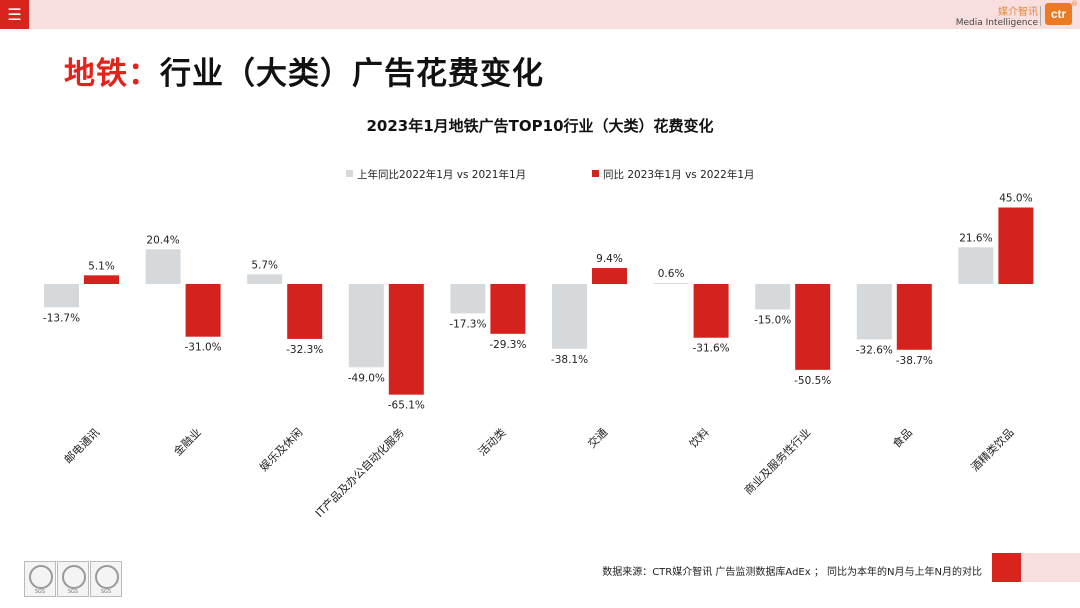  Describe the element at coordinates (442, 175) in the screenshot. I see `legend-label-prev: 上年同比2022年1月 vs 2021年1月` at that location.